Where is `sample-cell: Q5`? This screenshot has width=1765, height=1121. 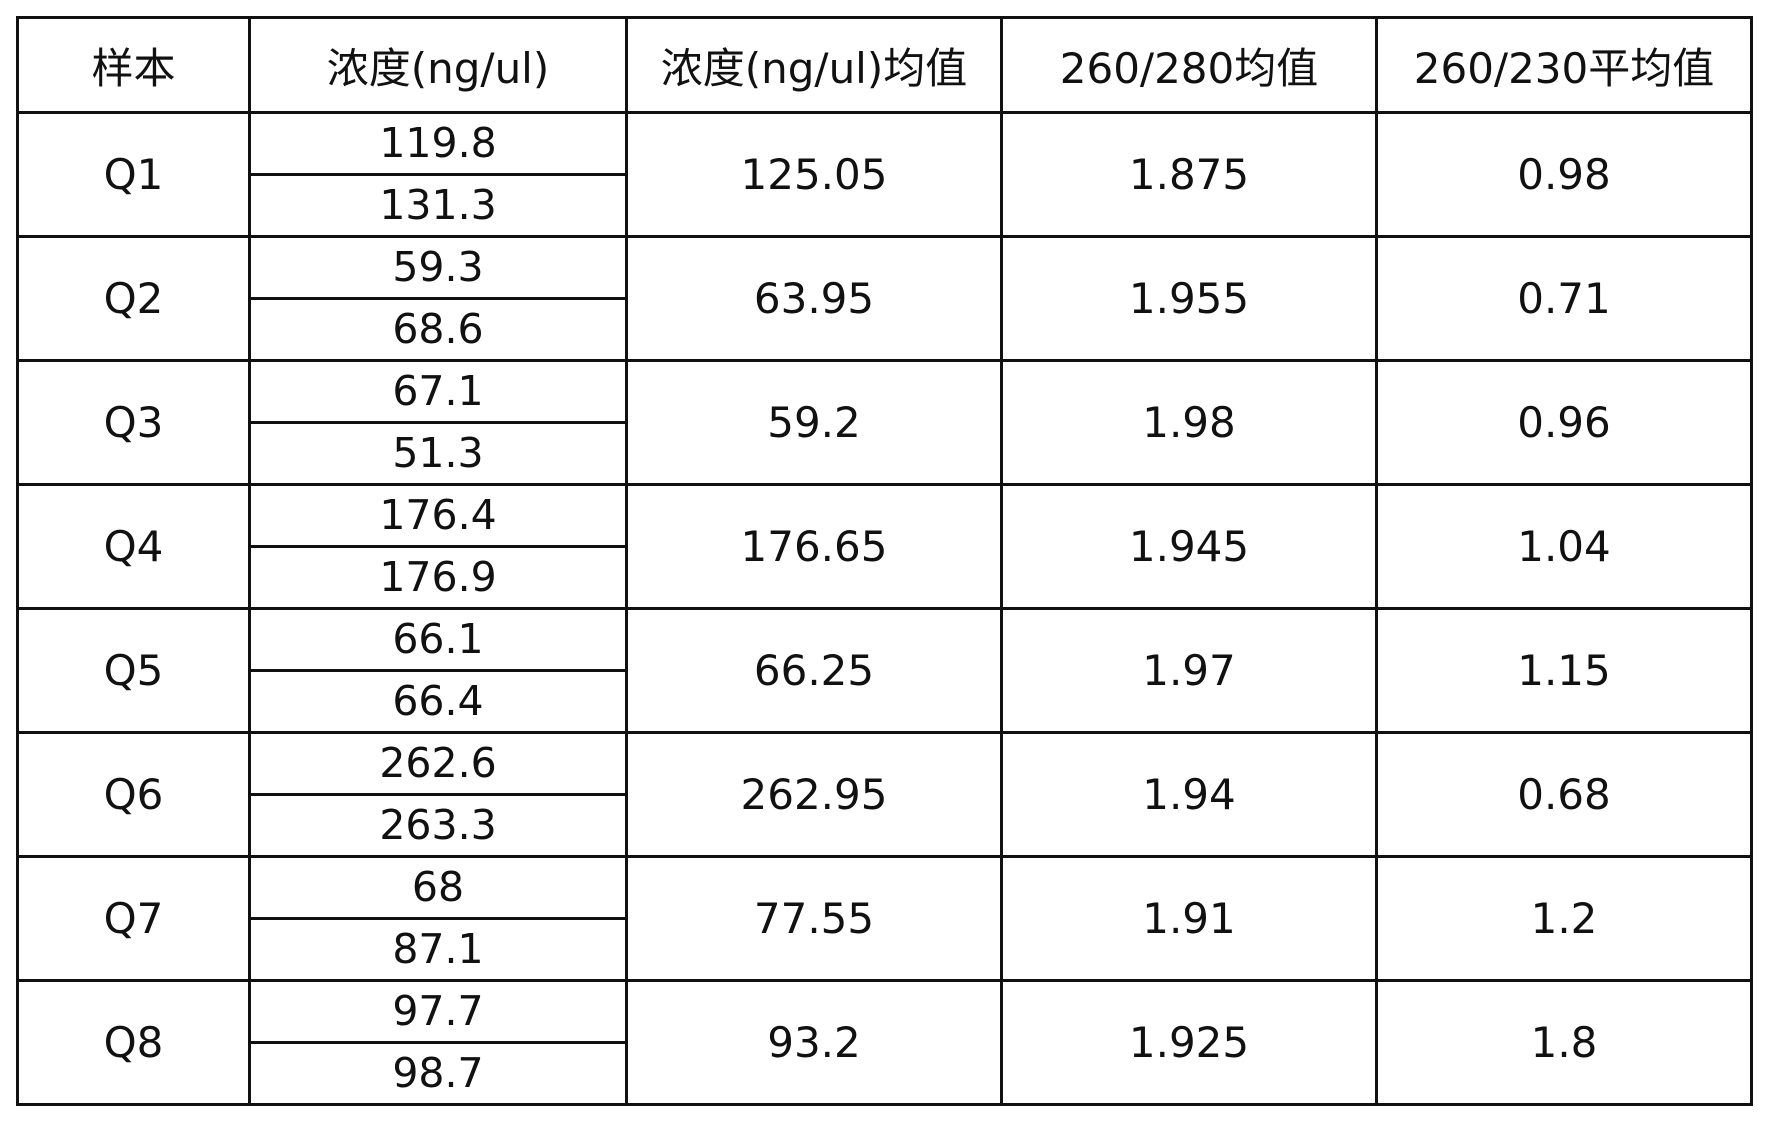
sample-cell: Q5 is located at coordinates (133, 670).